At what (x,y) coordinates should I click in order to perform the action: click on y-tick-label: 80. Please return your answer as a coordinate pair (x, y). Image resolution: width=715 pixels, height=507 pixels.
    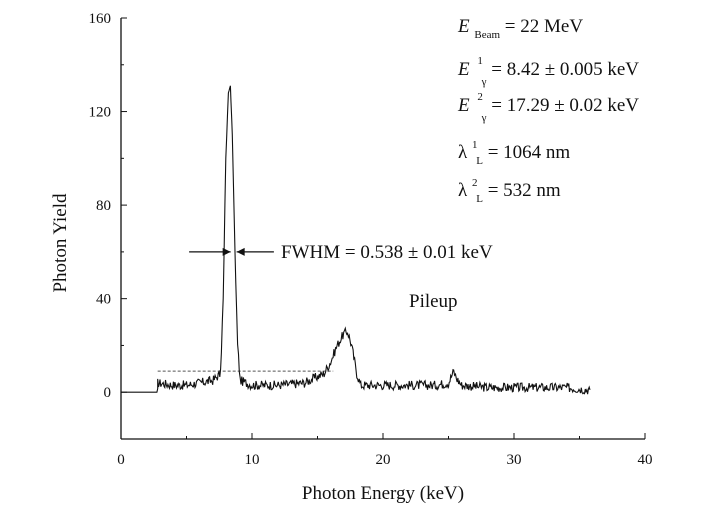
    Looking at the image, I should click on (103, 206).